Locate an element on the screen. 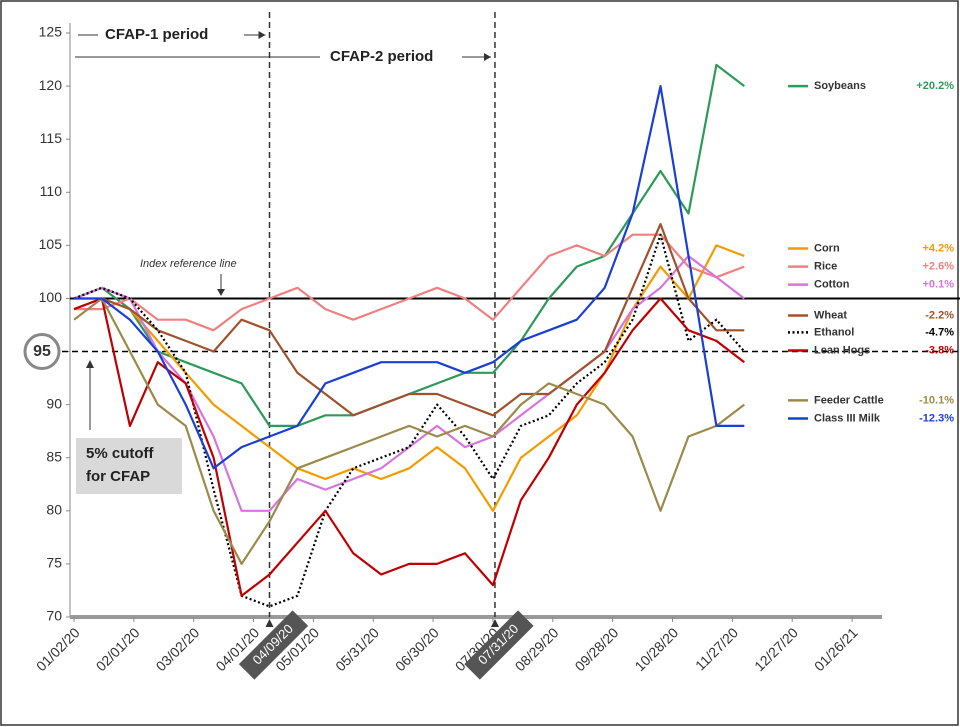  legend-change: -3.8% is located at coordinates (939, 350).